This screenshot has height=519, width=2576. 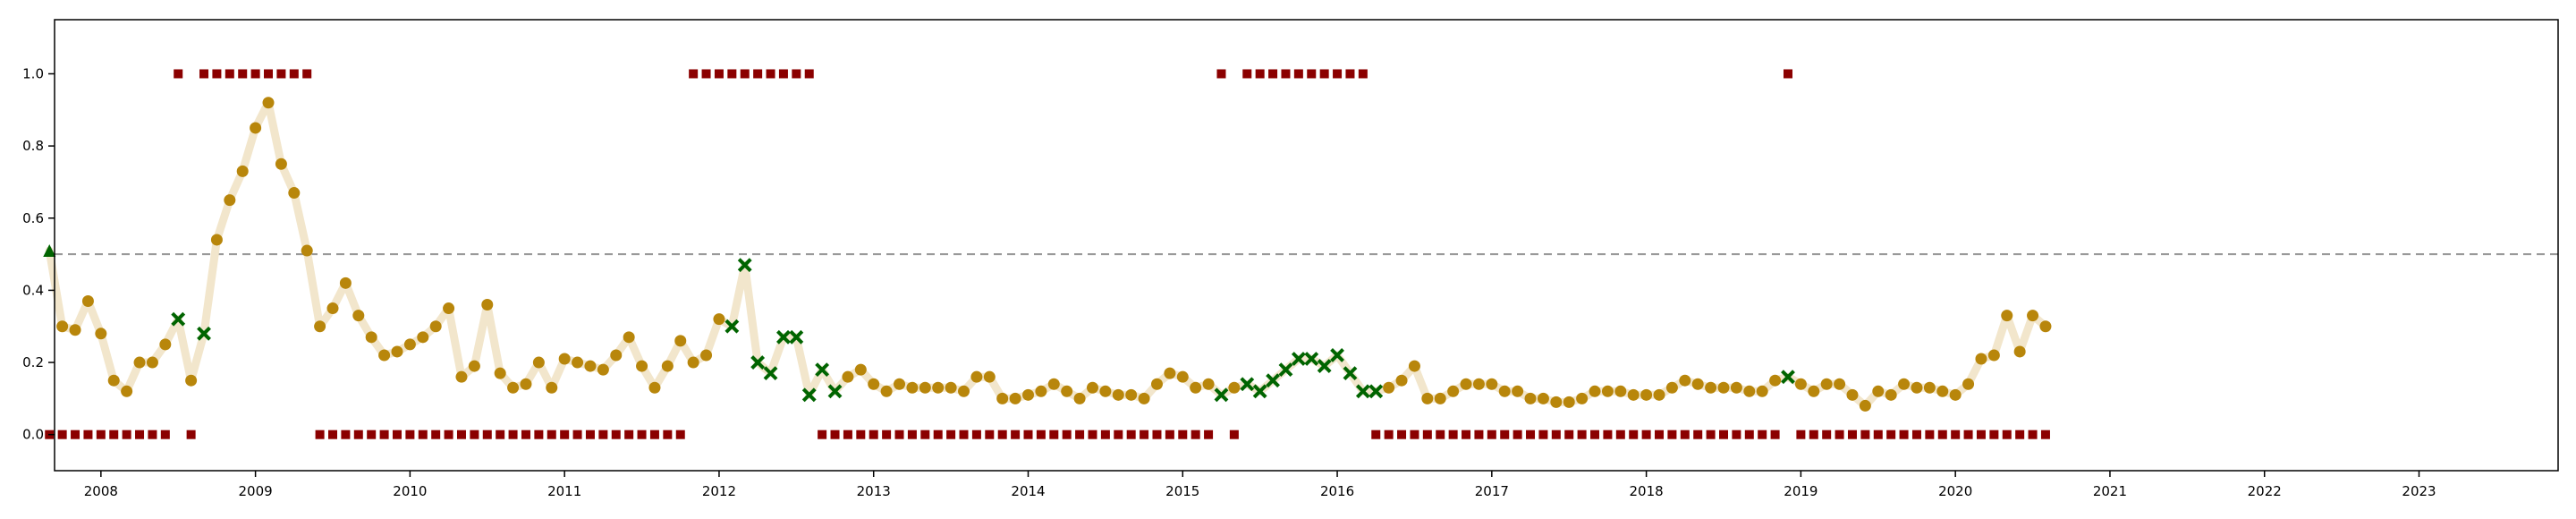 What do you see at coordinates (33, 146) in the screenshot?
I see `y-tick-label: 0.8` at bounding box center [33, 146].